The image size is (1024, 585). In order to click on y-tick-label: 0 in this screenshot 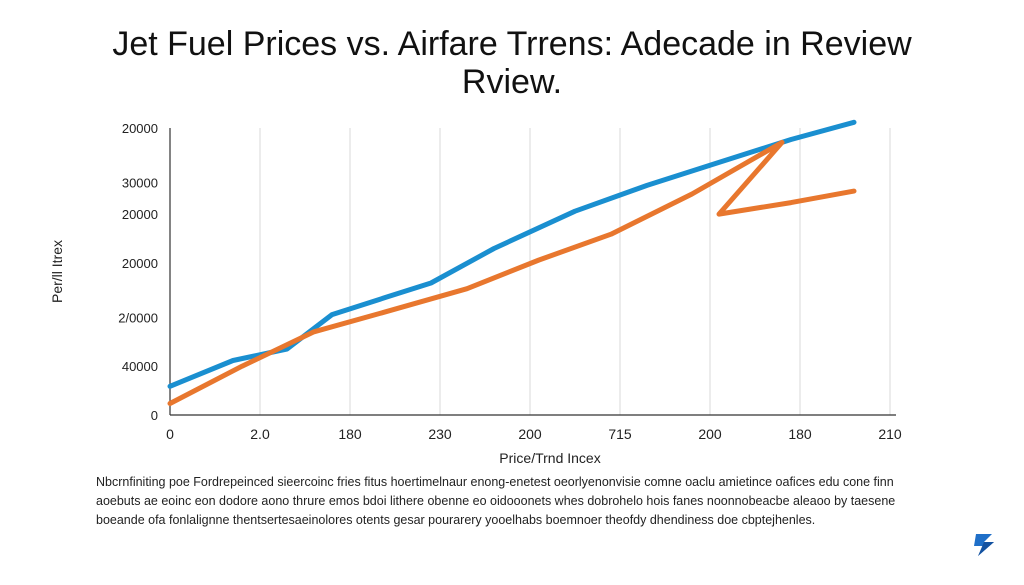, I will do `click(154, 415)`.